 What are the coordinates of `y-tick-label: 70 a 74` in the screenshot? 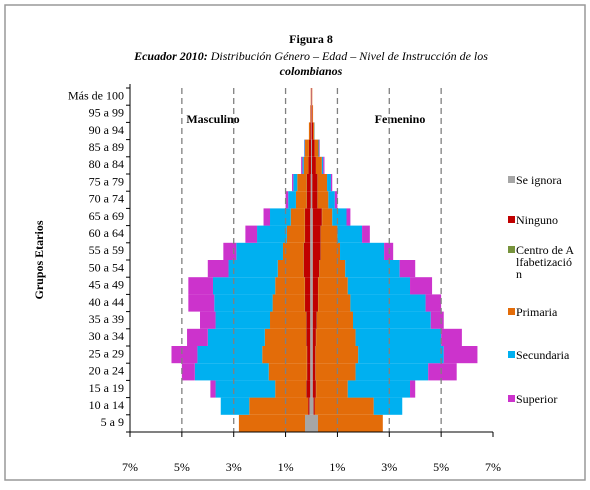 It's located at (106, 199).